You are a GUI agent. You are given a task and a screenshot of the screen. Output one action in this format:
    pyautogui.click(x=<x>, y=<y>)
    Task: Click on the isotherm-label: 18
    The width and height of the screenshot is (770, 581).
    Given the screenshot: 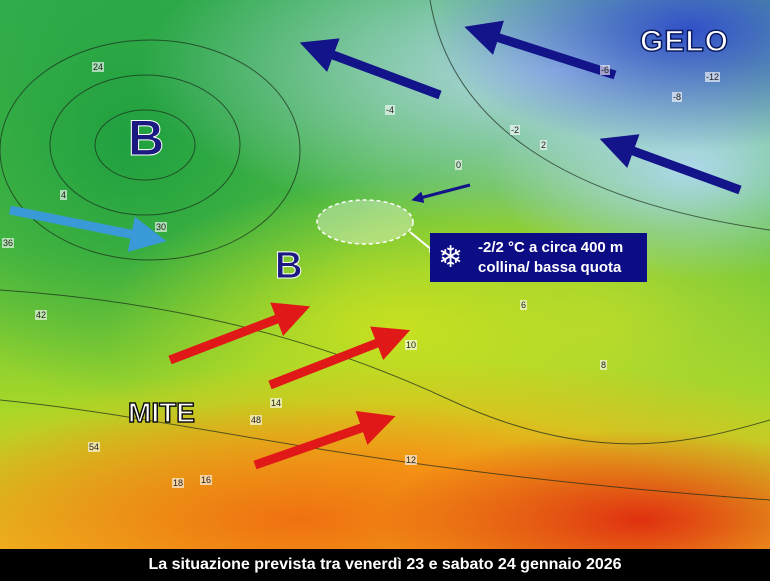 What is the action you would take?
    pyautogui.click(x=178, y=483)
    